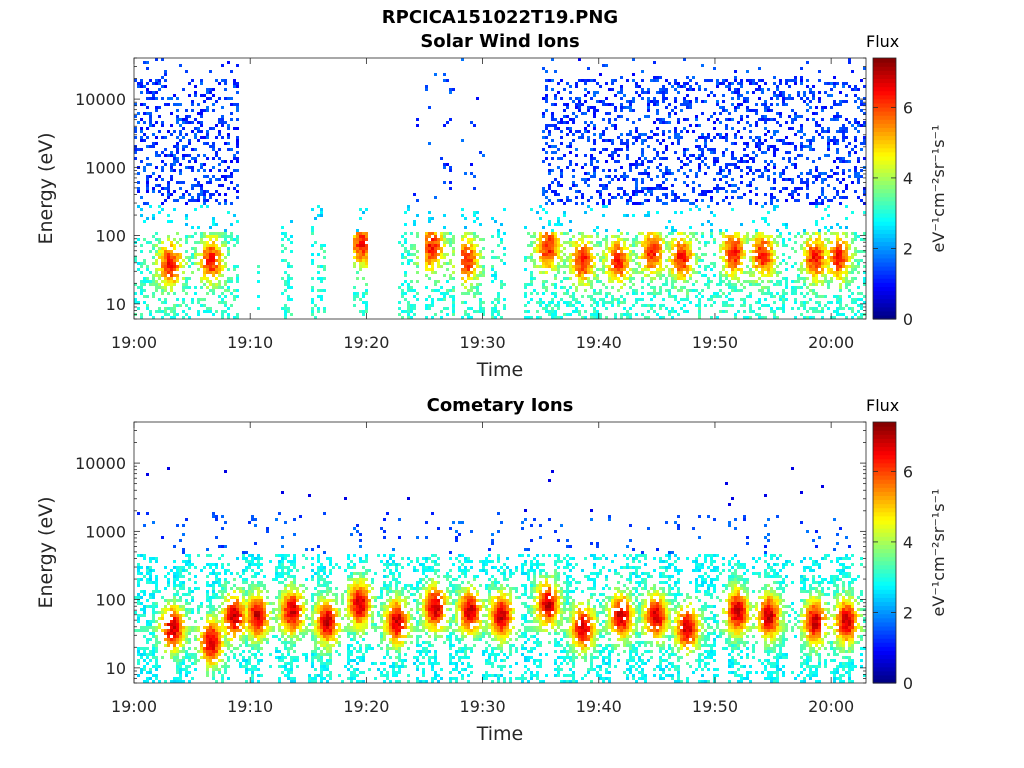  I want to click on chart-title-cometary: Cometary Ions, so click(500, 405).